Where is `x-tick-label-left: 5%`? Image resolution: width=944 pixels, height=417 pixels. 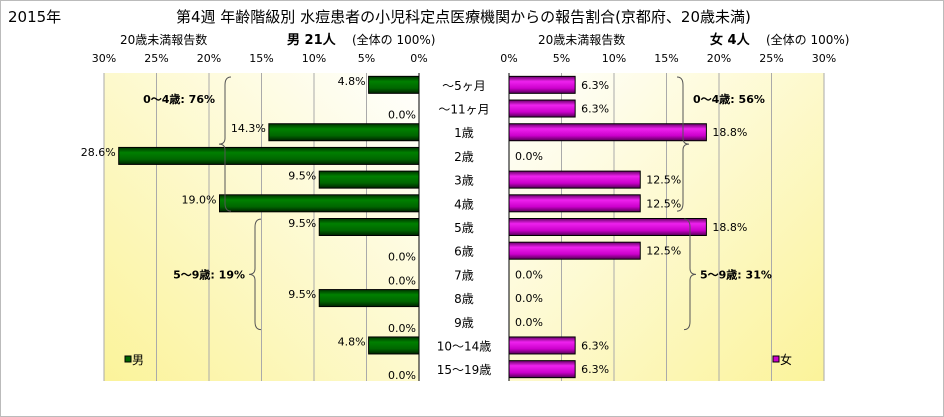
x-tick-label-left: 5% is located at coordinates (366, 58).